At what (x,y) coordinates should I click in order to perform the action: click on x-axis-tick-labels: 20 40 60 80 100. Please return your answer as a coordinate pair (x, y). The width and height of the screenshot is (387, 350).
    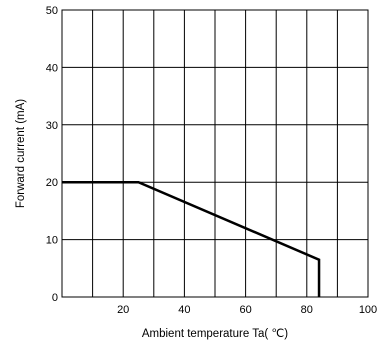
    Looking at the image, I should click on (247, 310).